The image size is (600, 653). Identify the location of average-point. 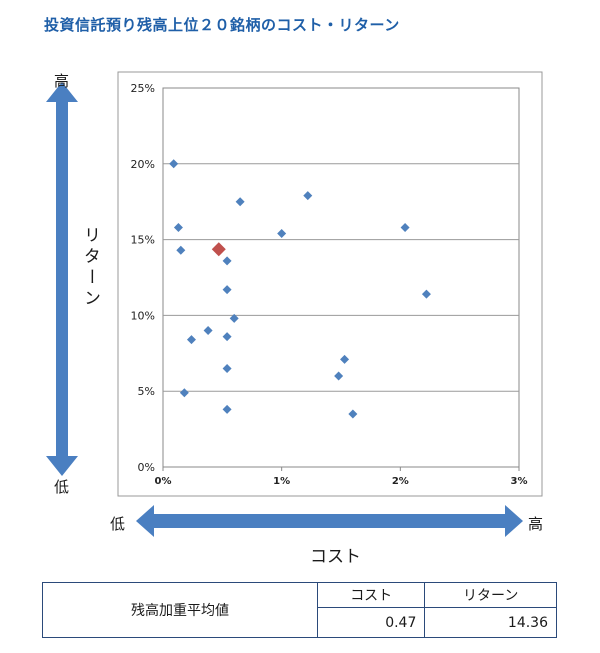
(218, 249).